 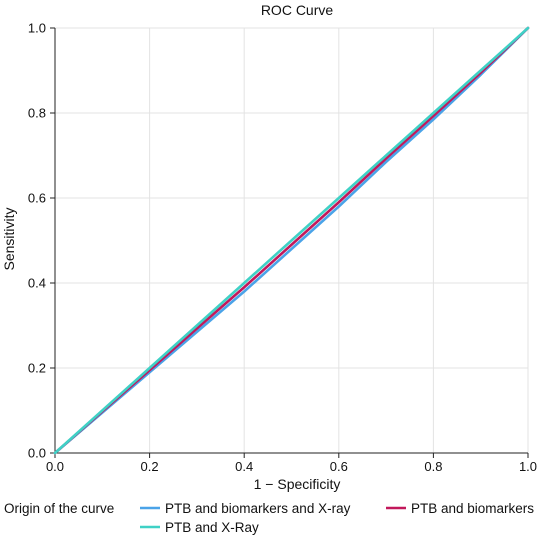 I want to click on chart-title: ROC Curve, so click(x=297, y=10).